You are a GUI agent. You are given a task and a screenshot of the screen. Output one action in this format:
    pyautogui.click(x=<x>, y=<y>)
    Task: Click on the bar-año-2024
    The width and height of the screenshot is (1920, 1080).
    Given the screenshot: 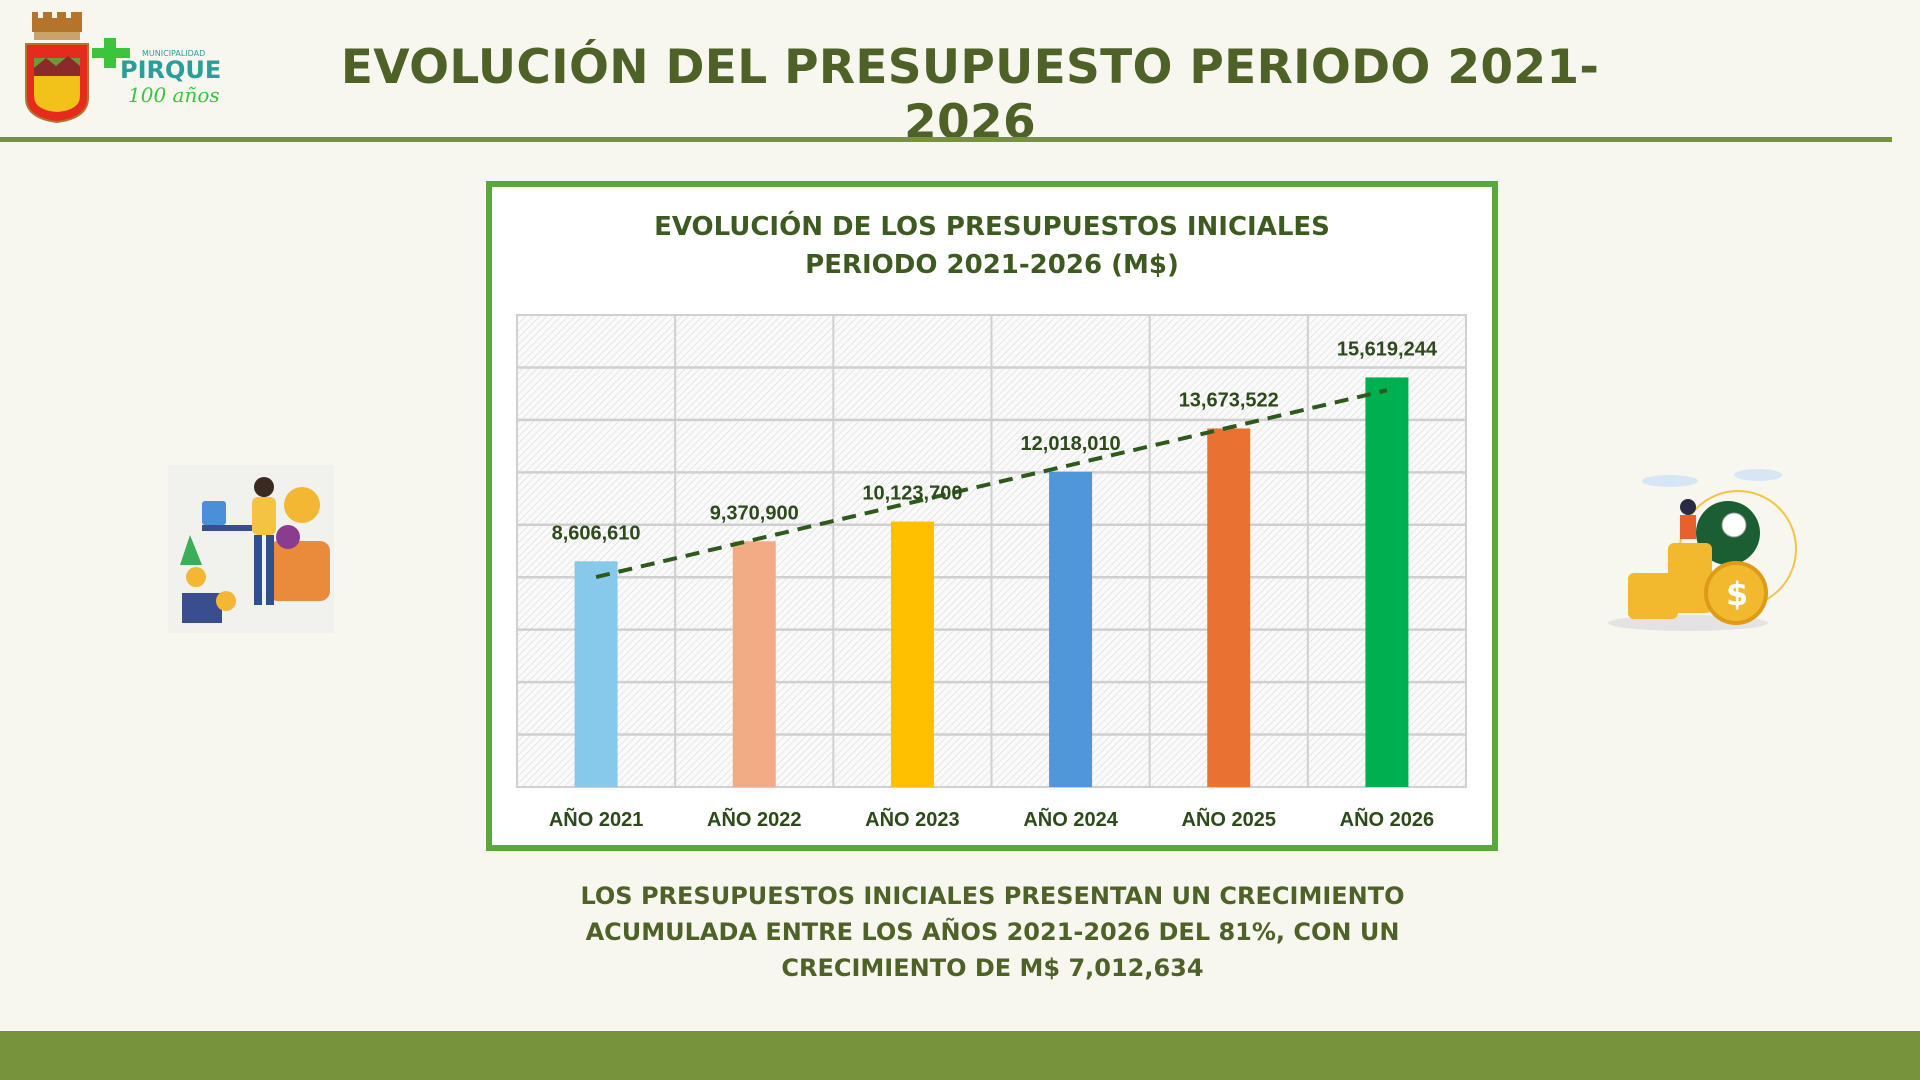 What is the action you would take?
    pyautogui.click(x=1071, y=629)
    